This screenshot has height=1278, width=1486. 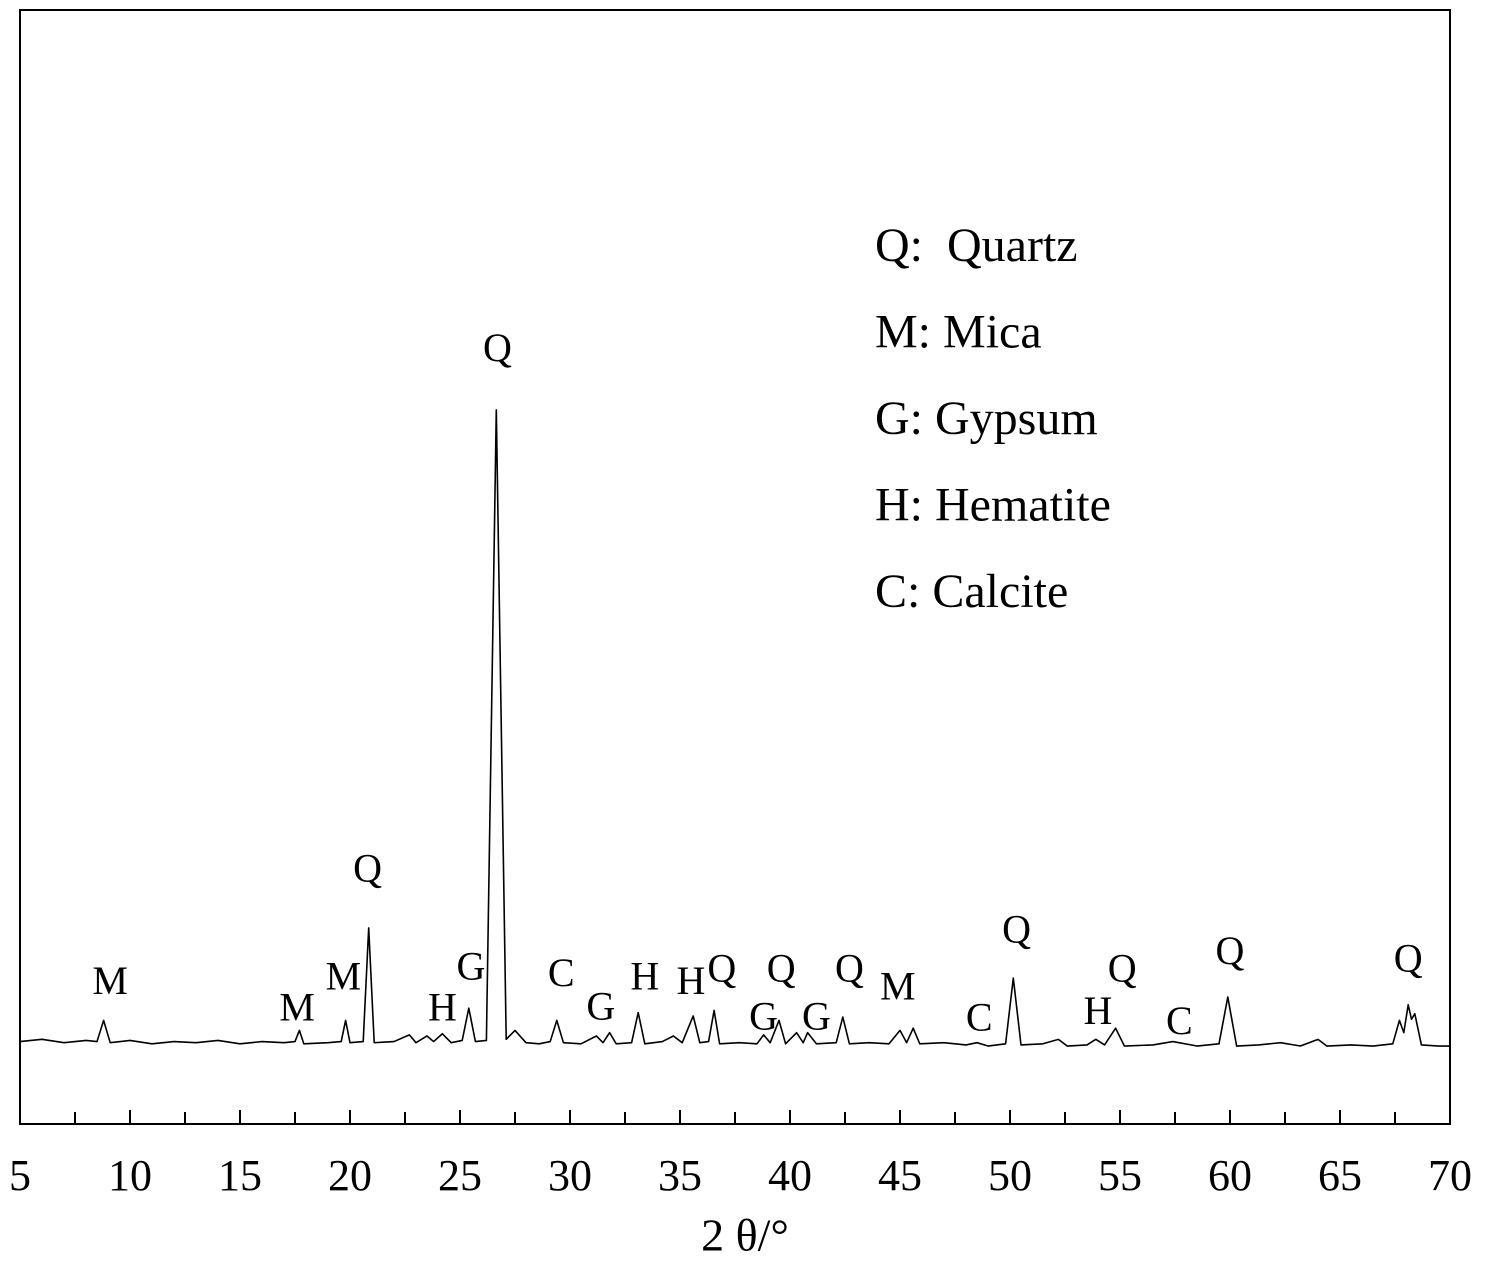 I want to click on x-tick-label: 60, so click(x=1230, y=1175).